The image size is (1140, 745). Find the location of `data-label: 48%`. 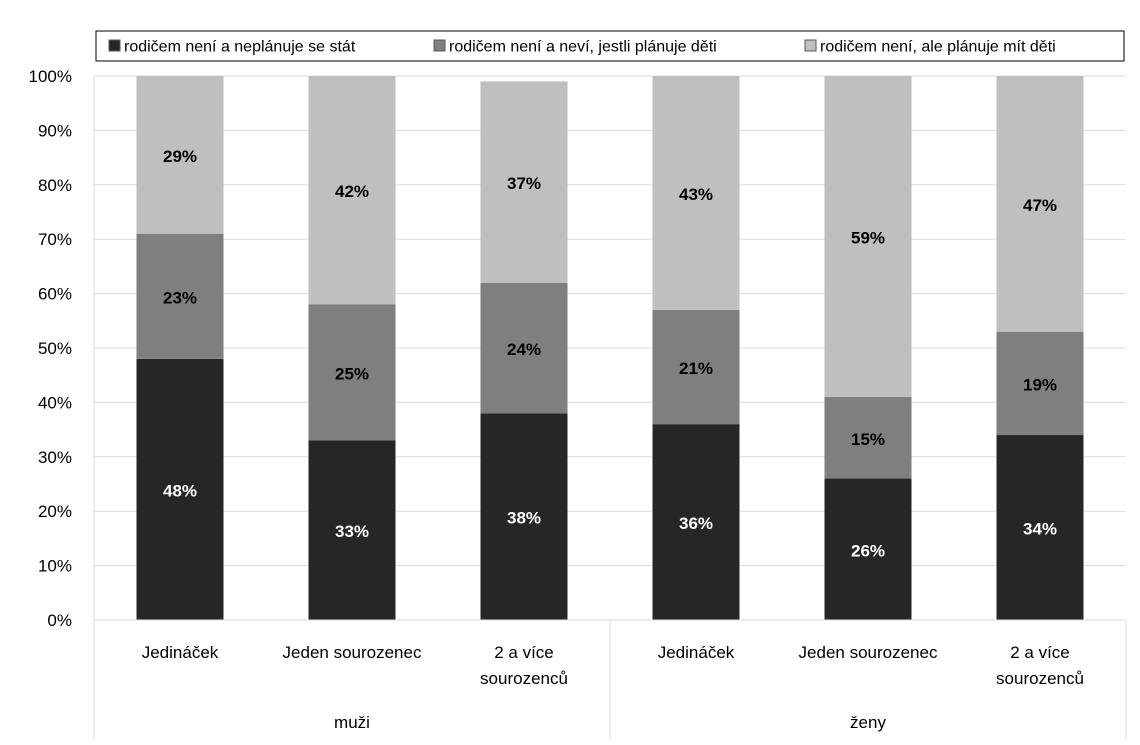

data-label: 48% is located at coordinates (180, 490).